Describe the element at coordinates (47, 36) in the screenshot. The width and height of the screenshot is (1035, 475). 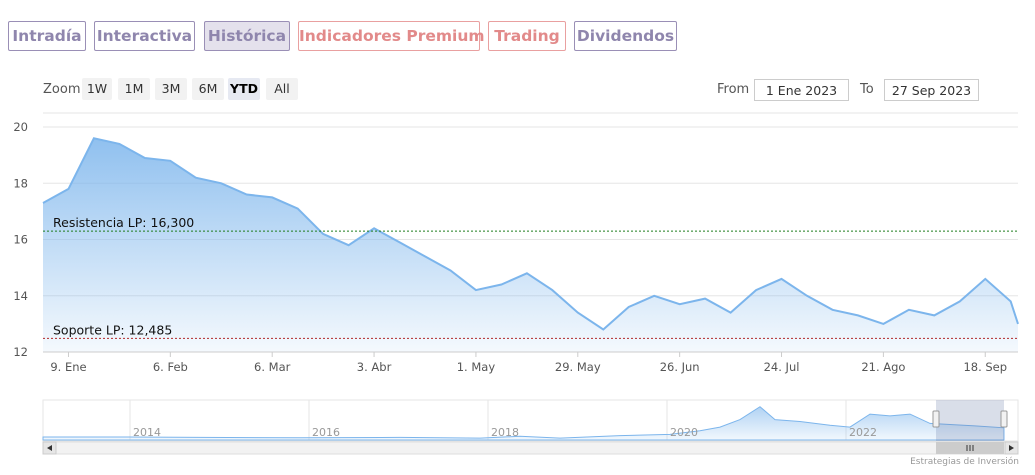
I see `tab-intradia: Intradía` at that location.